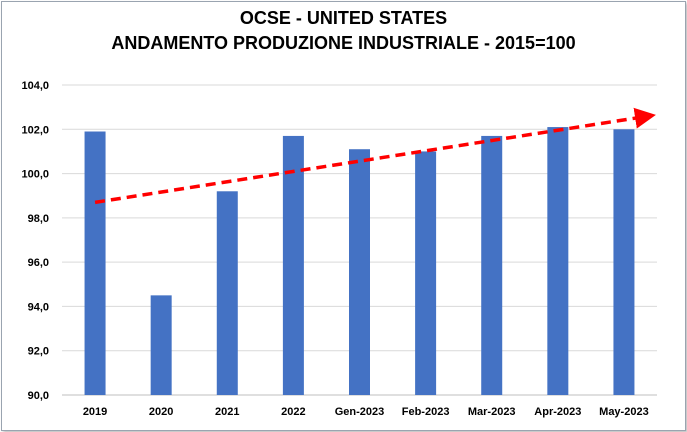 This screenshot has height=432, width=687. I want to click on y-tick-label: 104,0, so click(35, 86).